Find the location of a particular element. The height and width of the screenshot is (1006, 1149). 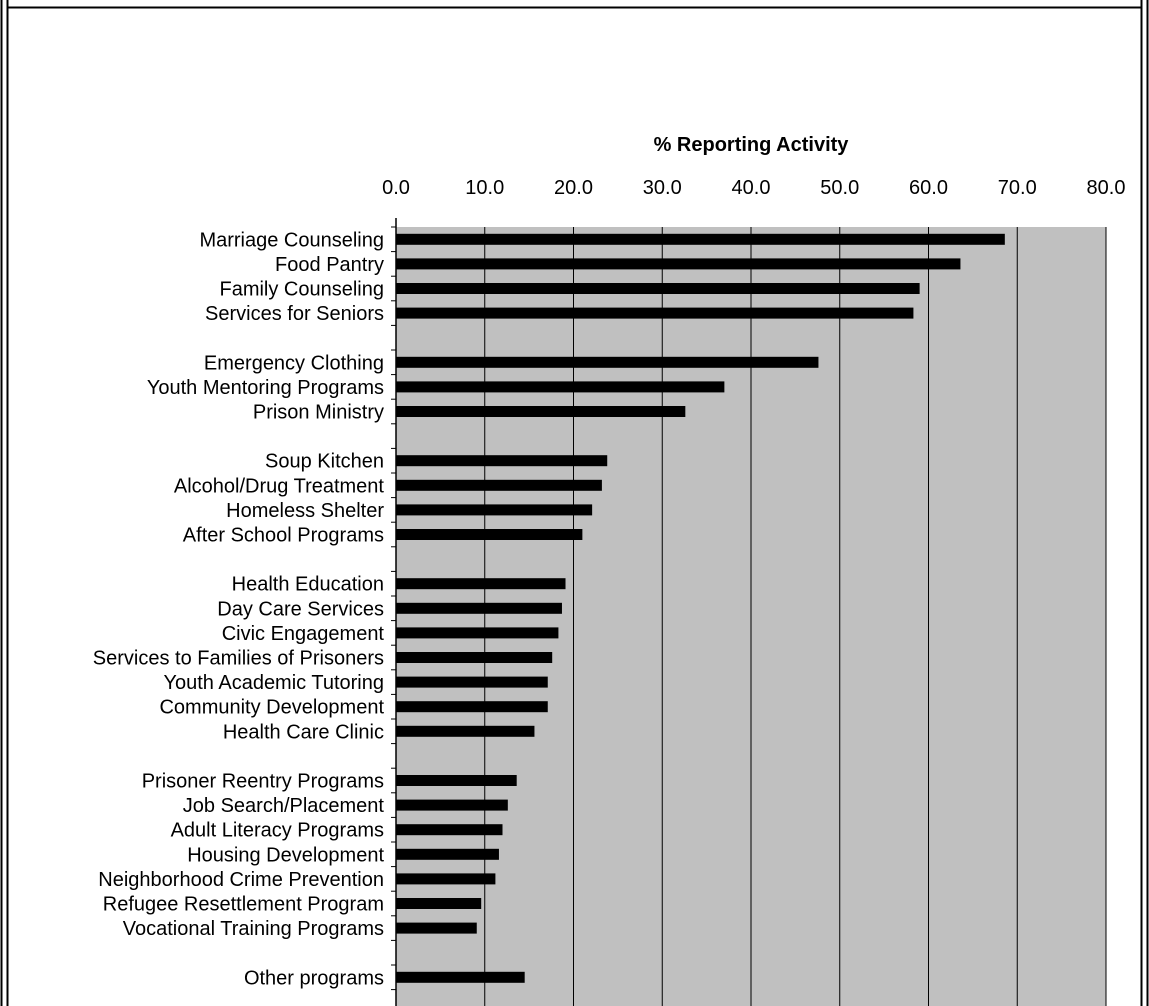

x-tick-label: 10.0 is located at coordinates (484, 188).